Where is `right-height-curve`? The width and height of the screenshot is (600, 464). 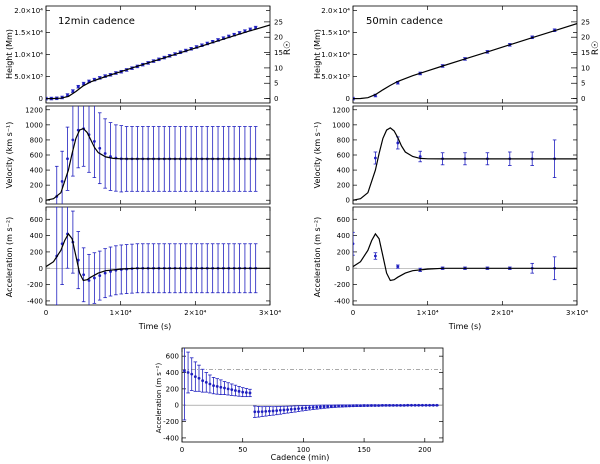 right-height-curve is located at coordinates (465, 61).